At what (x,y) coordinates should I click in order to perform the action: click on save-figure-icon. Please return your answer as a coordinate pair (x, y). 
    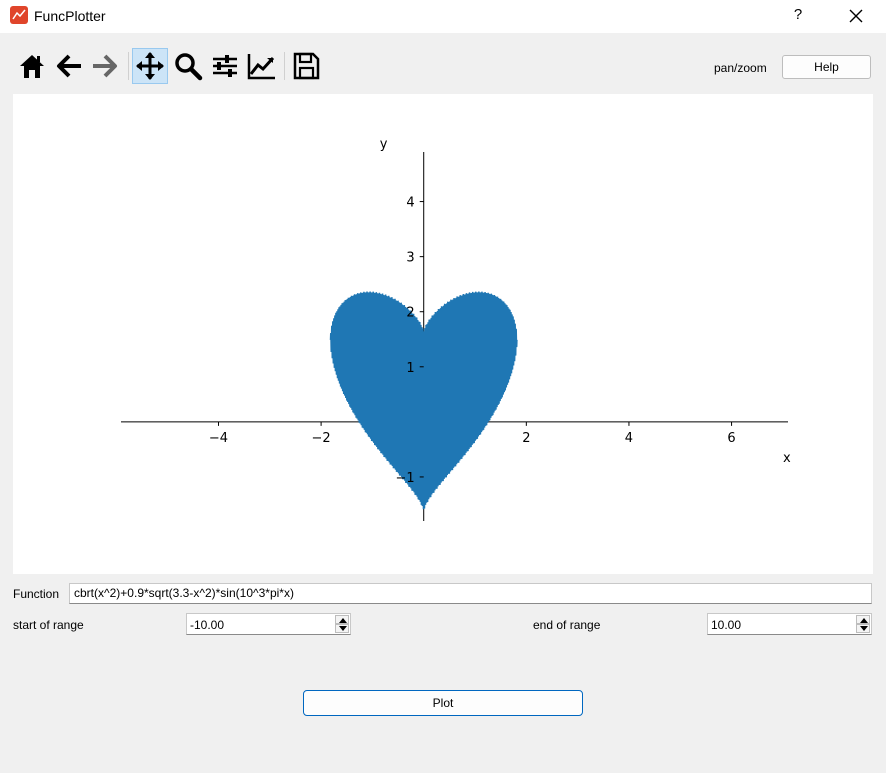
    Looking at the image, I should click on (306, 66).